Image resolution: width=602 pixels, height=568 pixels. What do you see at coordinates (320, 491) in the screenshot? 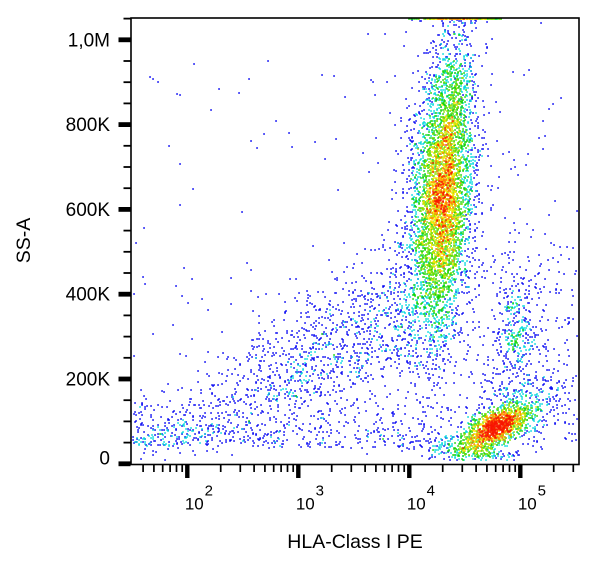
I see `svg-text: 3` at bounding box center [320, 491].